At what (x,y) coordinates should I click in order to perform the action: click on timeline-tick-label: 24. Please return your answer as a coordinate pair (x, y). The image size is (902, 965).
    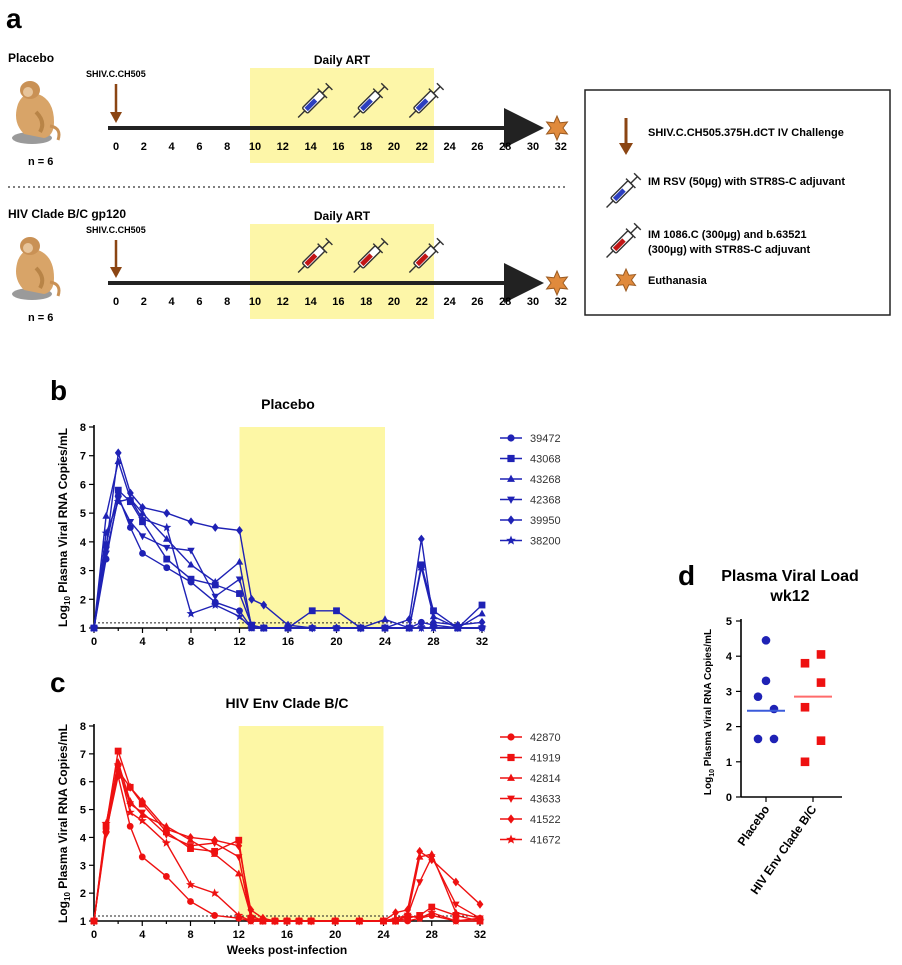
    Looking at the image, I should click on (449, 302).